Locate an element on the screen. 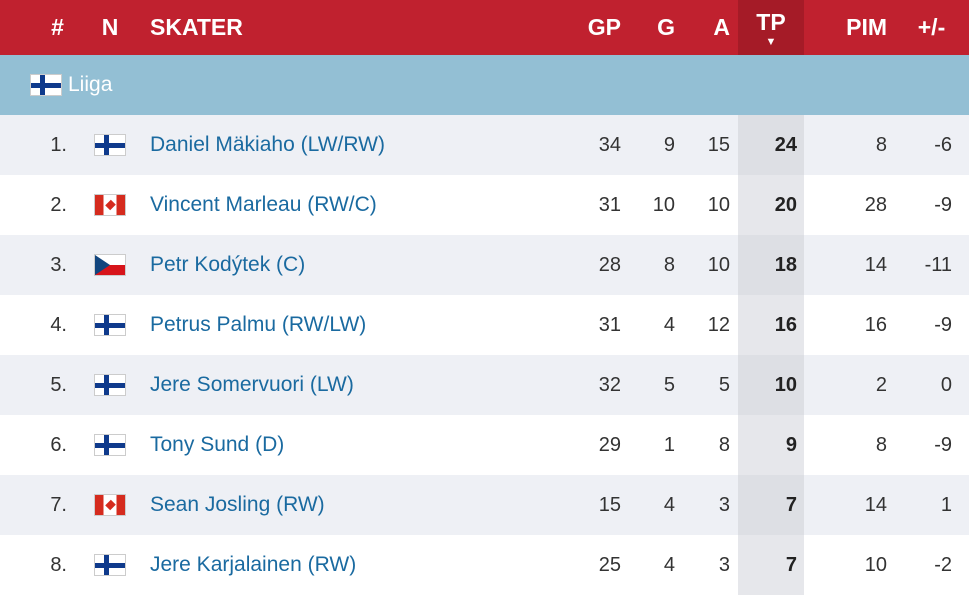  a-cell: 12 is located at coordinates (718, 324).